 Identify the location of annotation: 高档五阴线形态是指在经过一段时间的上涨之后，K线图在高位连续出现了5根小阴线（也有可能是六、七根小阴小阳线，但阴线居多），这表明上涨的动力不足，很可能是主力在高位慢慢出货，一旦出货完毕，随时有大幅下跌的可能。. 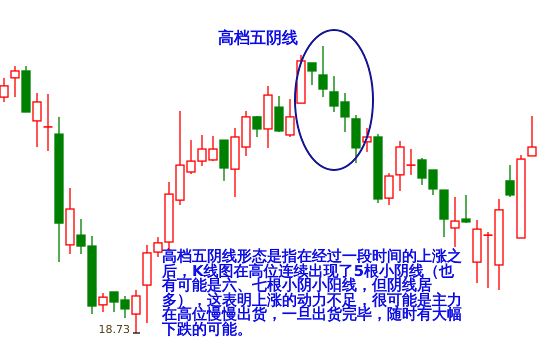
(312, 292).